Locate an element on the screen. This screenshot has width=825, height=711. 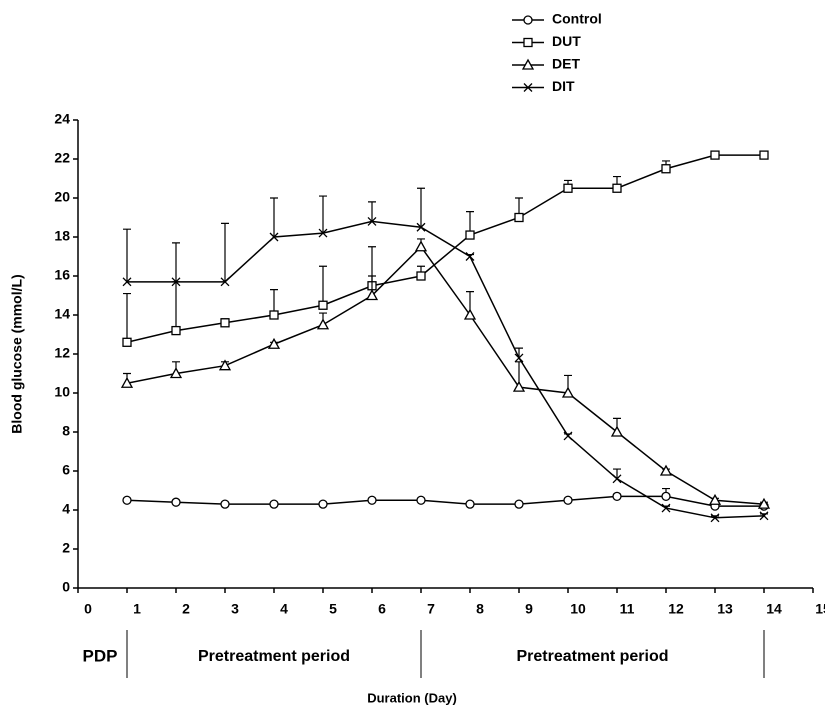
x-tick-label: 0 is located at coordinates (88, 609).